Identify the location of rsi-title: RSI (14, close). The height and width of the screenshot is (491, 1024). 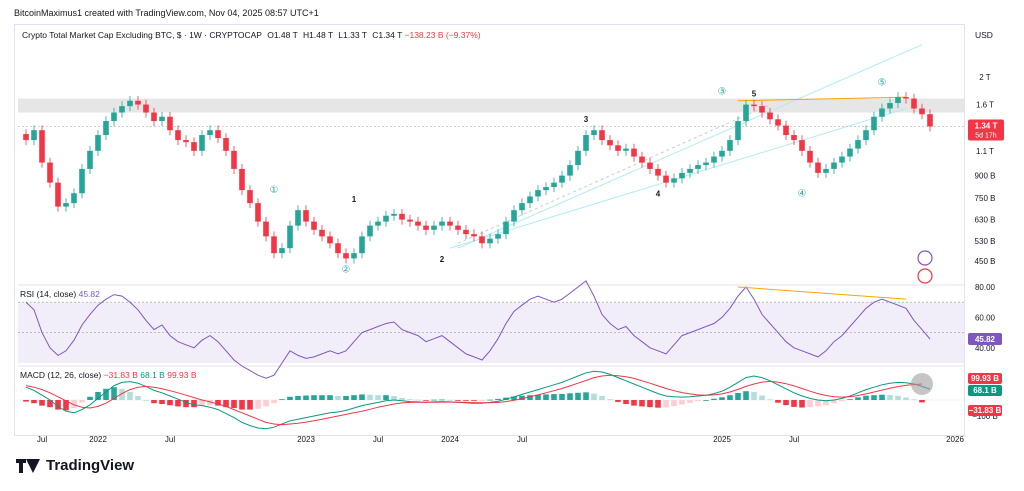
(48, 294).